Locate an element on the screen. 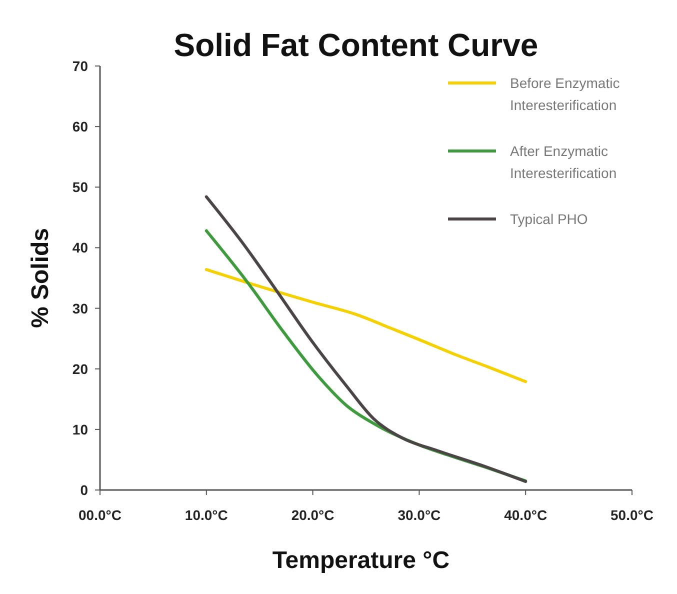 The height and width of the screenshot is (594, 677). chart-title: Solid Fat Content Curve is located at coordinates (356, 45).